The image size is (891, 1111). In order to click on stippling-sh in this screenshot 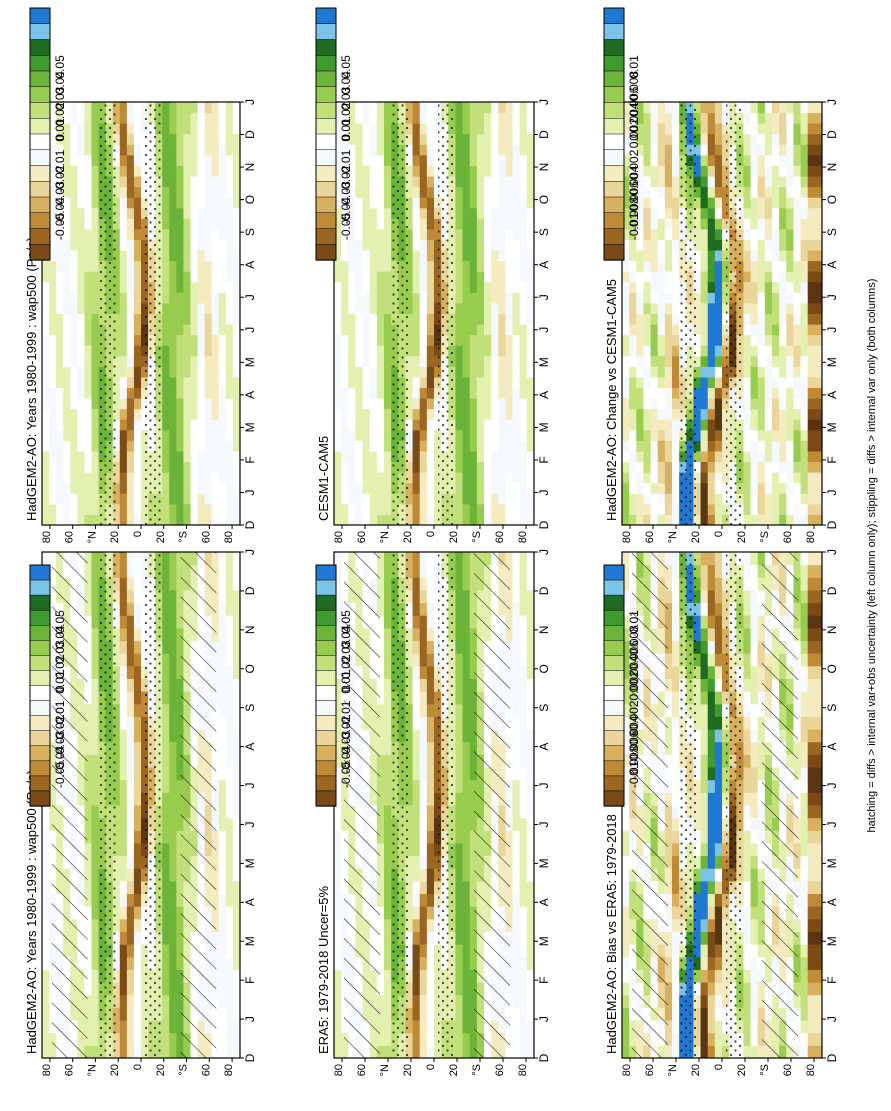, I will do `click(152, 805)`.